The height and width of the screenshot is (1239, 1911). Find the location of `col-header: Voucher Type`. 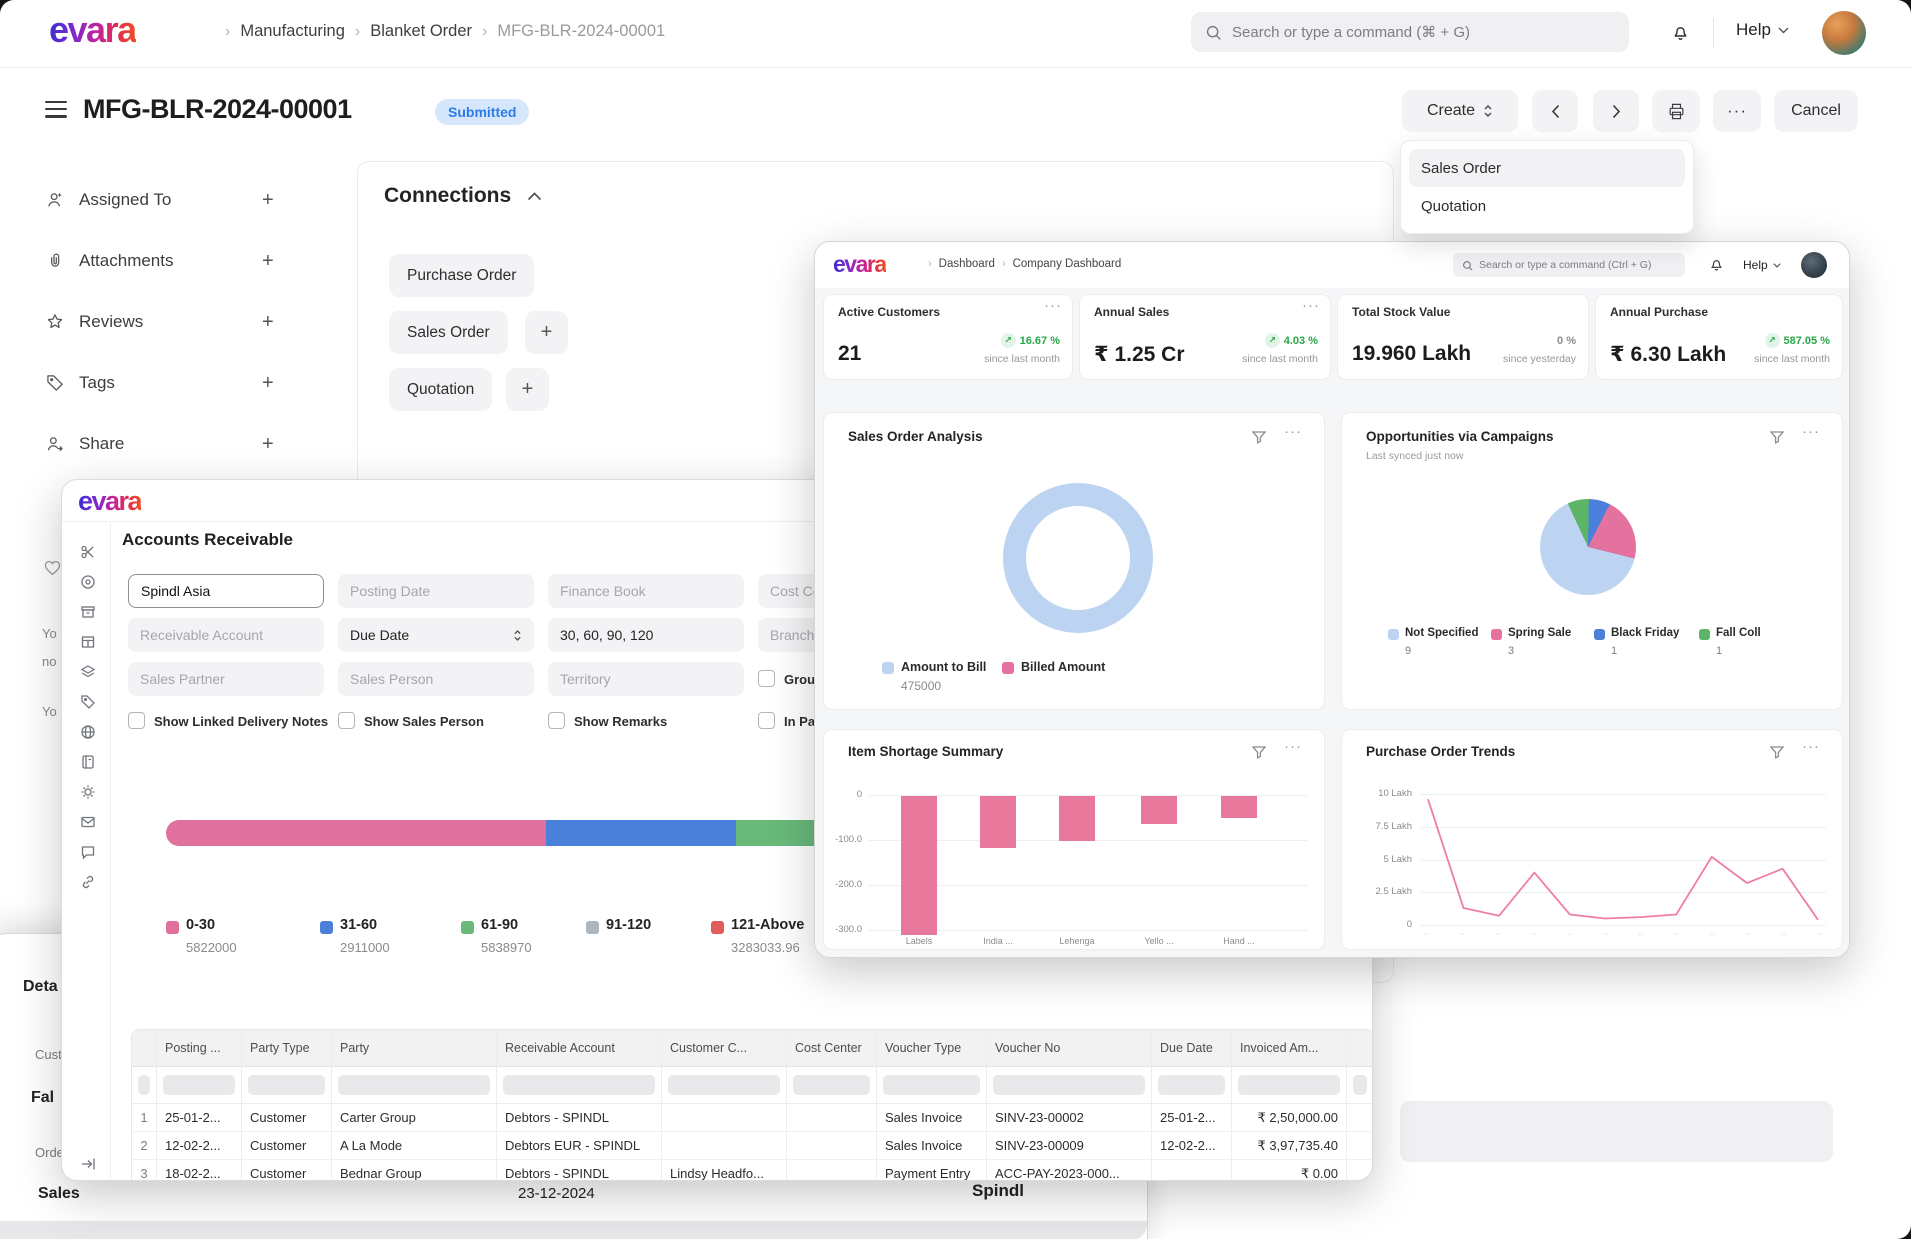

col-header: Voucher Type is located at coordinates (932, 1048).